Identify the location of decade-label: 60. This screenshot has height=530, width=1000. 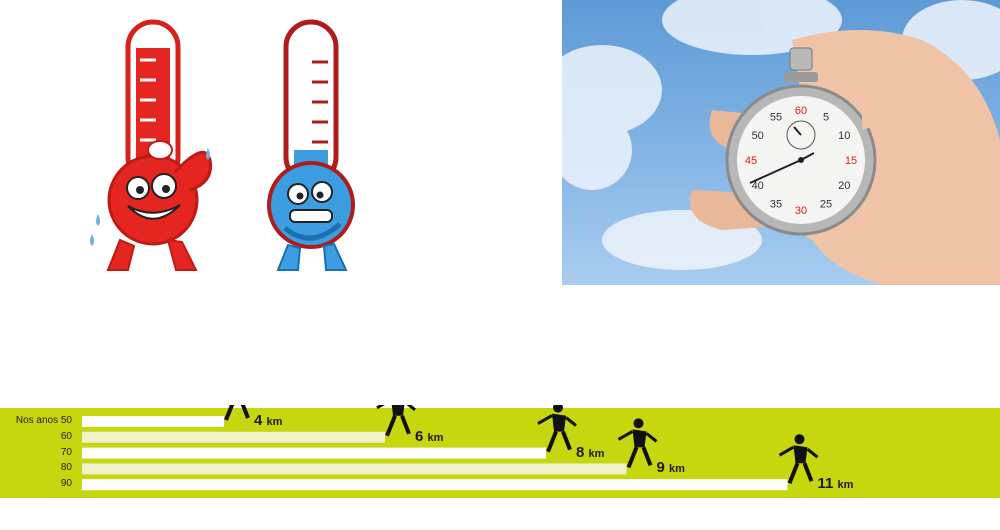
(66, 436).